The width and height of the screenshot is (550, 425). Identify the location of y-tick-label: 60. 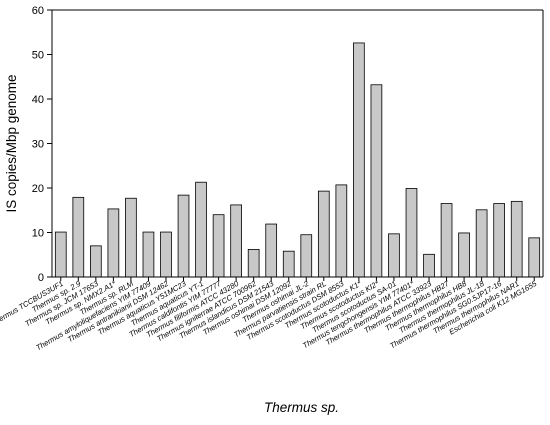
(38, 11).